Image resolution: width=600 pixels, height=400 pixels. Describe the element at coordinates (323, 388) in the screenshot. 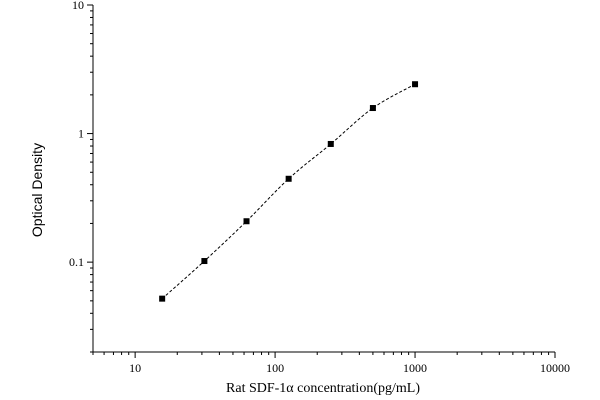

I see `x-axis-title: Rat SDF-1α concentration(pg/mL)` at that location.